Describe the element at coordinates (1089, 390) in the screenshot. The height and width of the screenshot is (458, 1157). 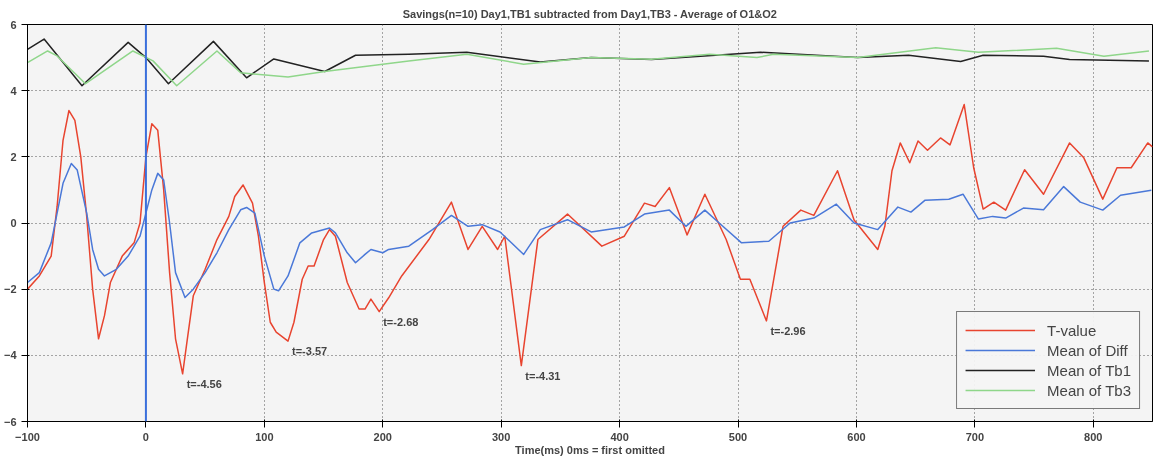
I see `legend-label: Mean of Tb3` at that location.